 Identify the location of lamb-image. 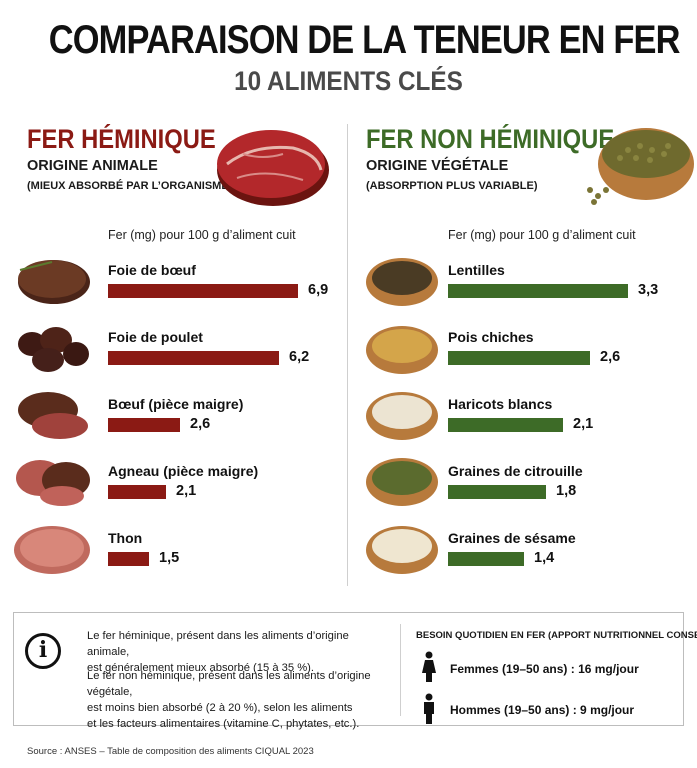
(53, 483).